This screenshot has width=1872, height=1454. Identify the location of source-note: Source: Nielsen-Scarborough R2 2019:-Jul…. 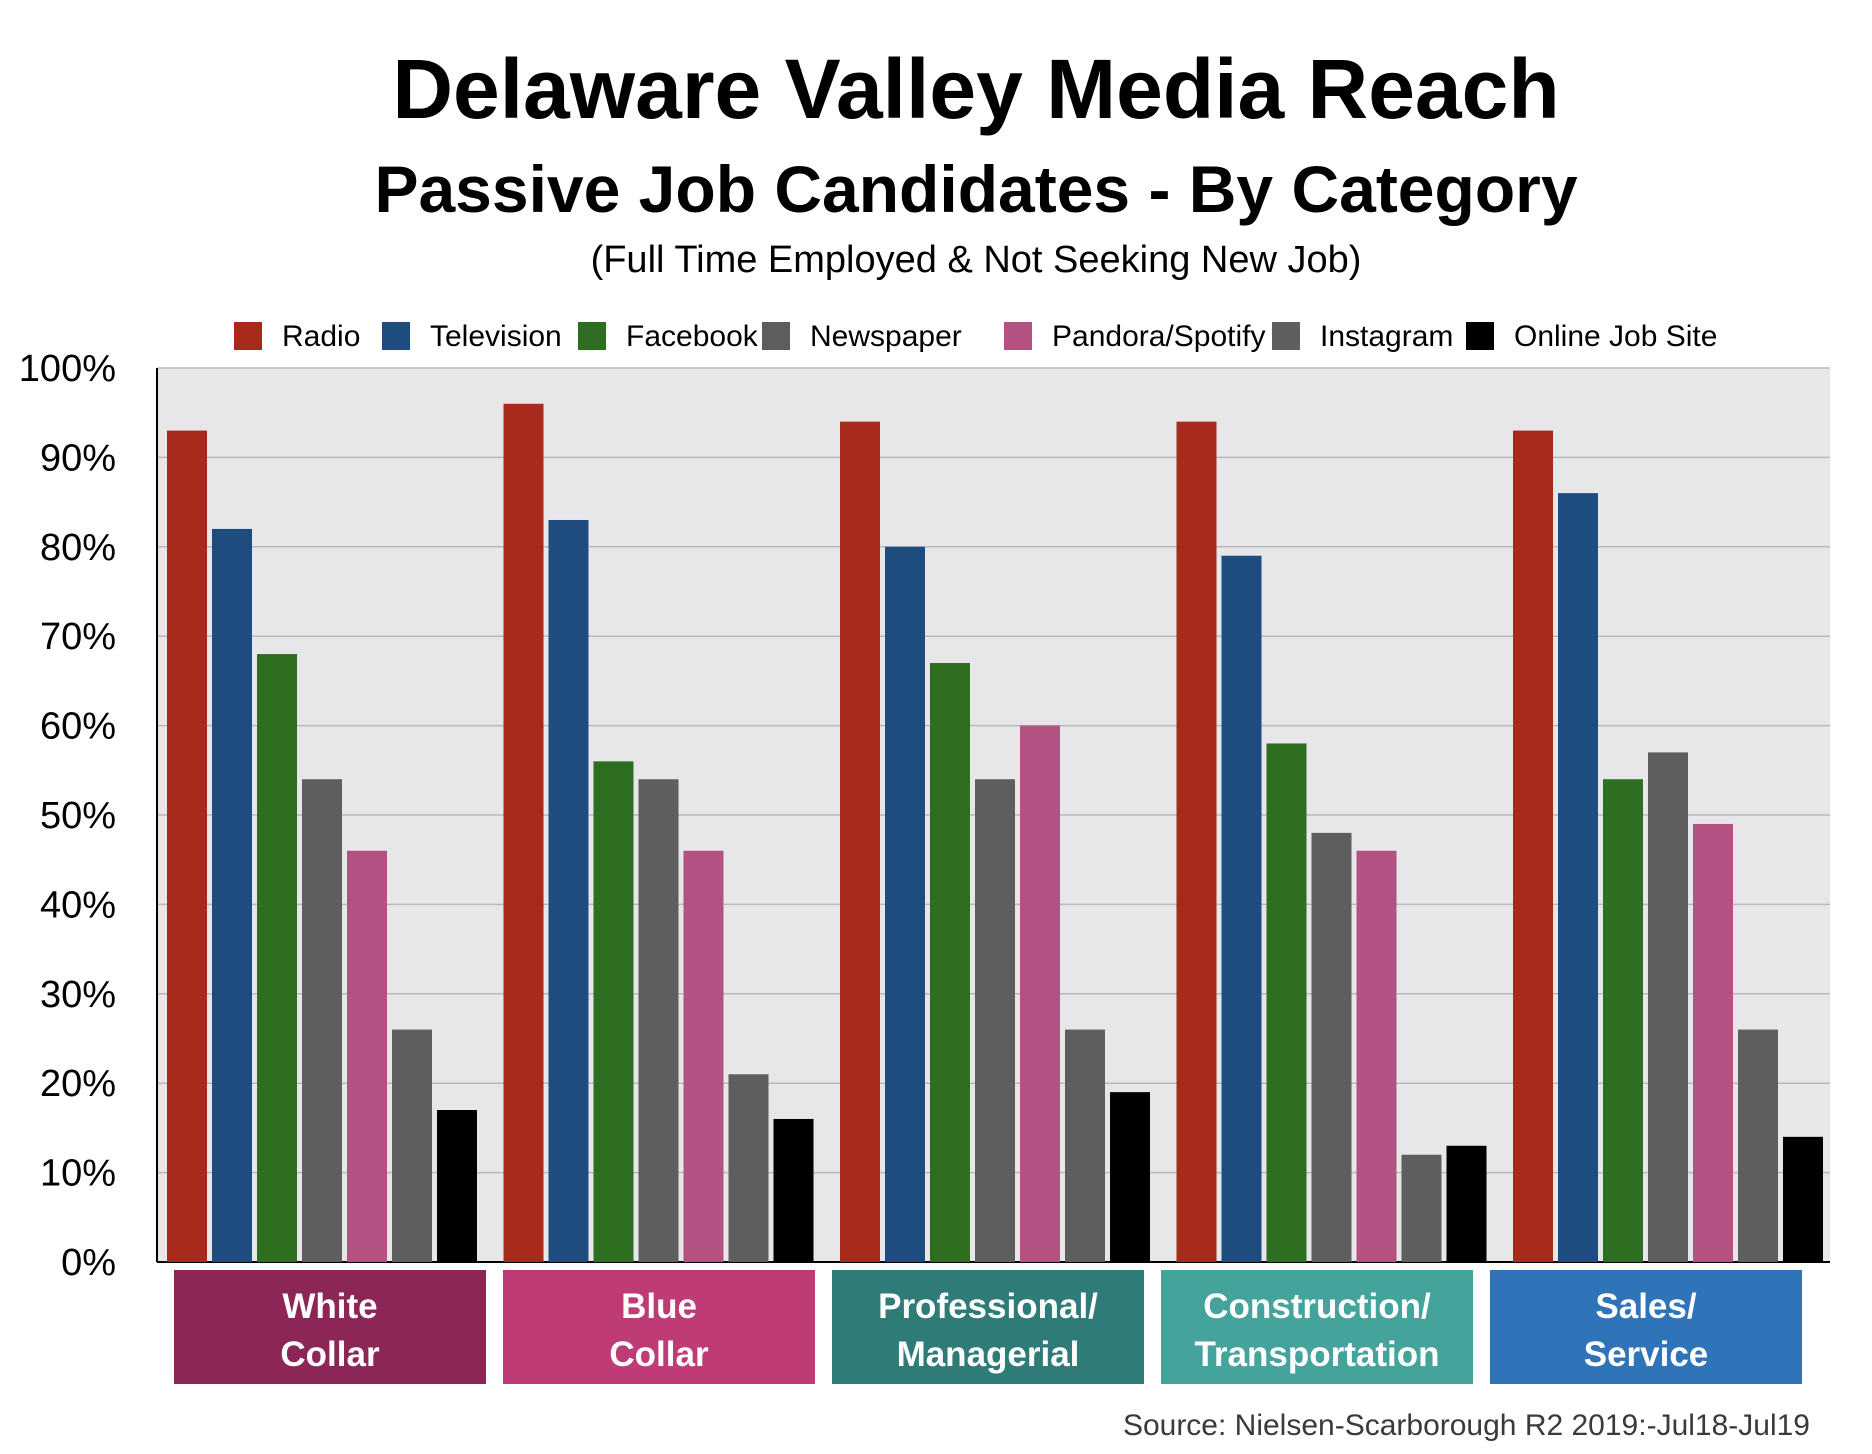
(1466, 1425).